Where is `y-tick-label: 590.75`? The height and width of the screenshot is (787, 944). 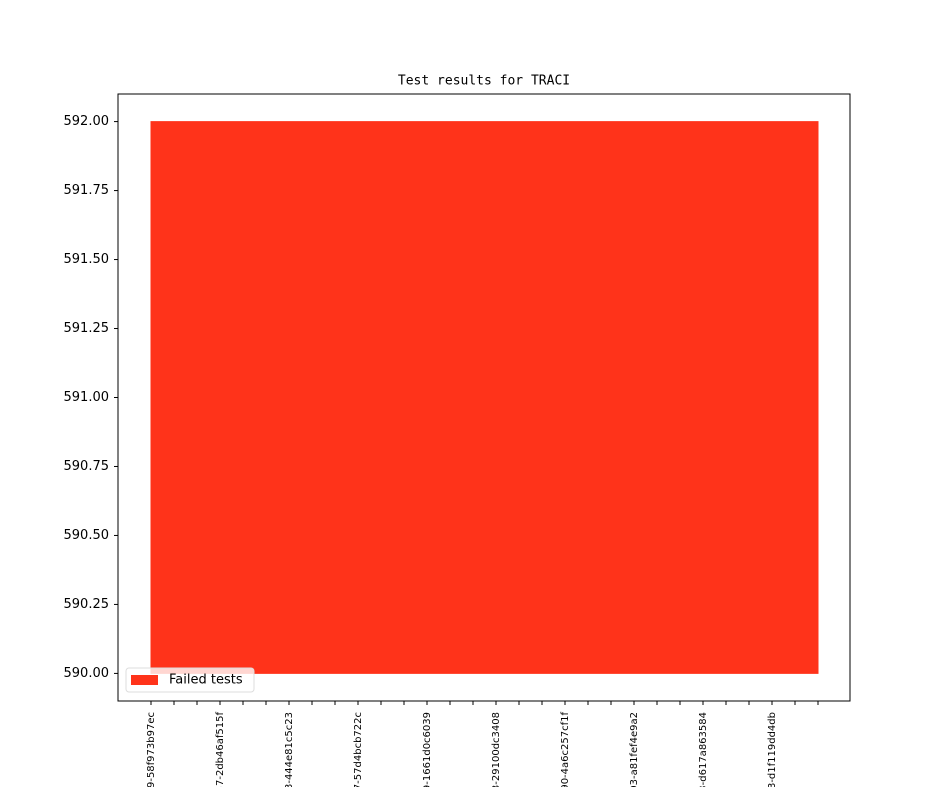
y-tick-label: 590.75 is located at coordinates (87, 466).